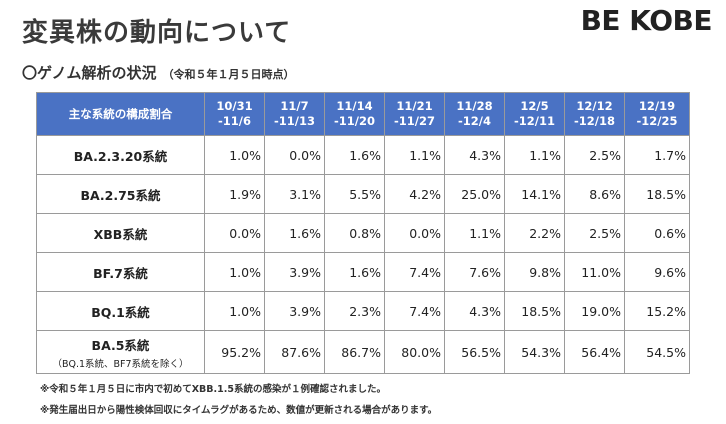  Describe the element at coordinates (594, 194) in the screenshot. I see `cell-value: 8.6%` at that location.